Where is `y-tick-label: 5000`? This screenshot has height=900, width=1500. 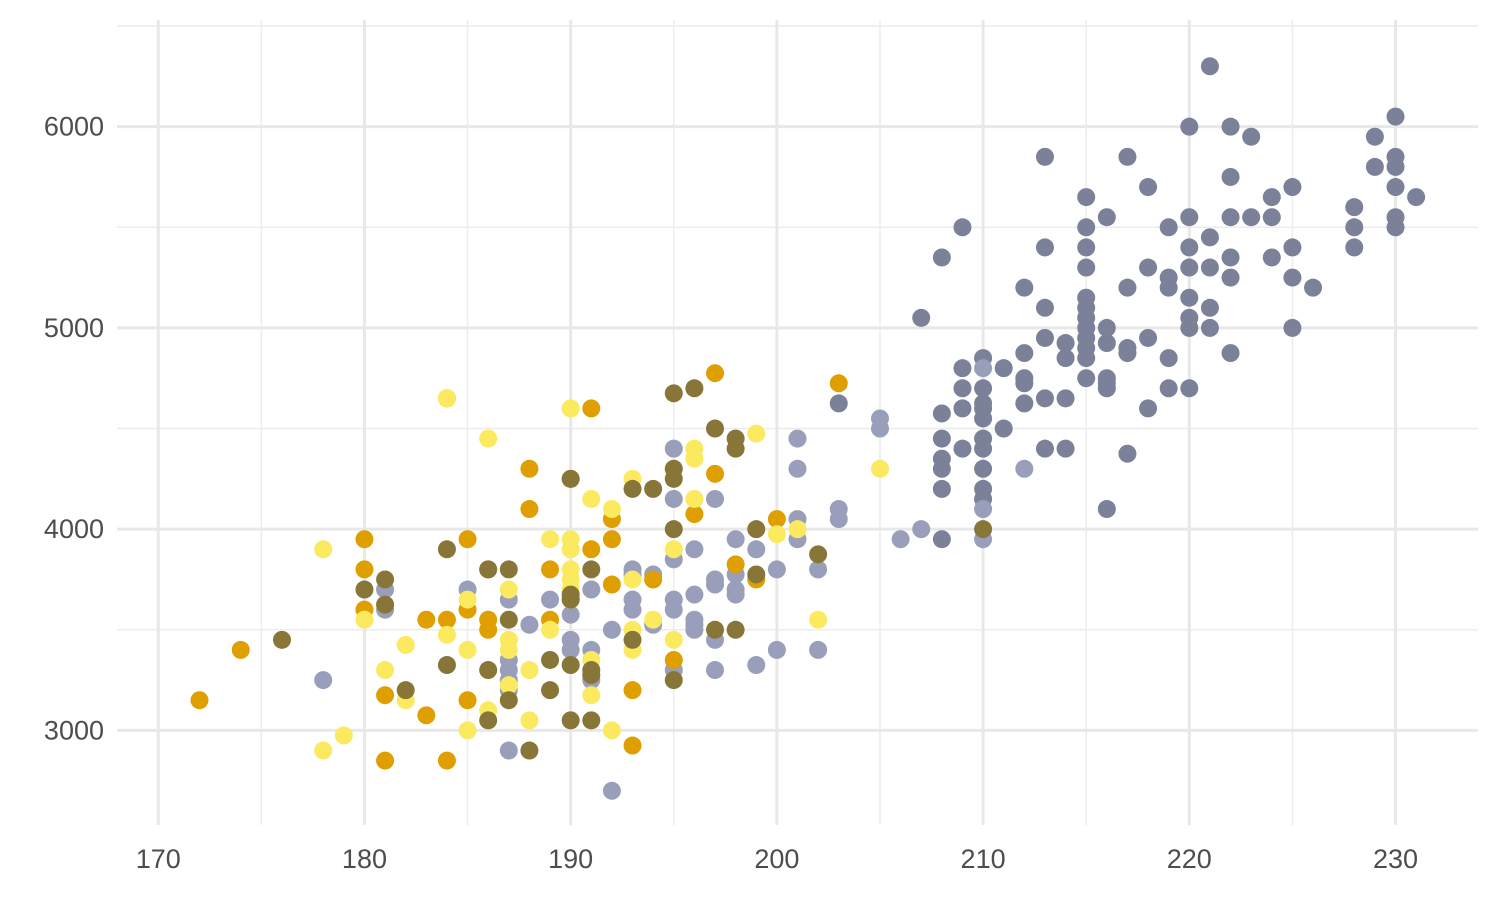 y-tick-label: 5000 is located at coordinates (74, 328).